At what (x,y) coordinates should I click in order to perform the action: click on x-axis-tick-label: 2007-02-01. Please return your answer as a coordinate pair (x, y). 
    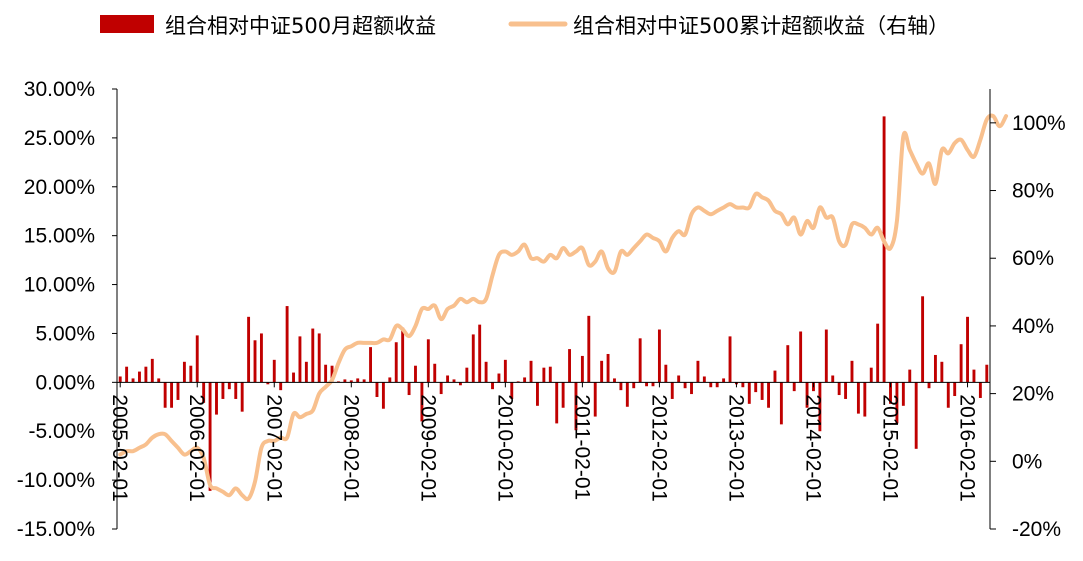
    Looking at the image, I should click on (273, 447).